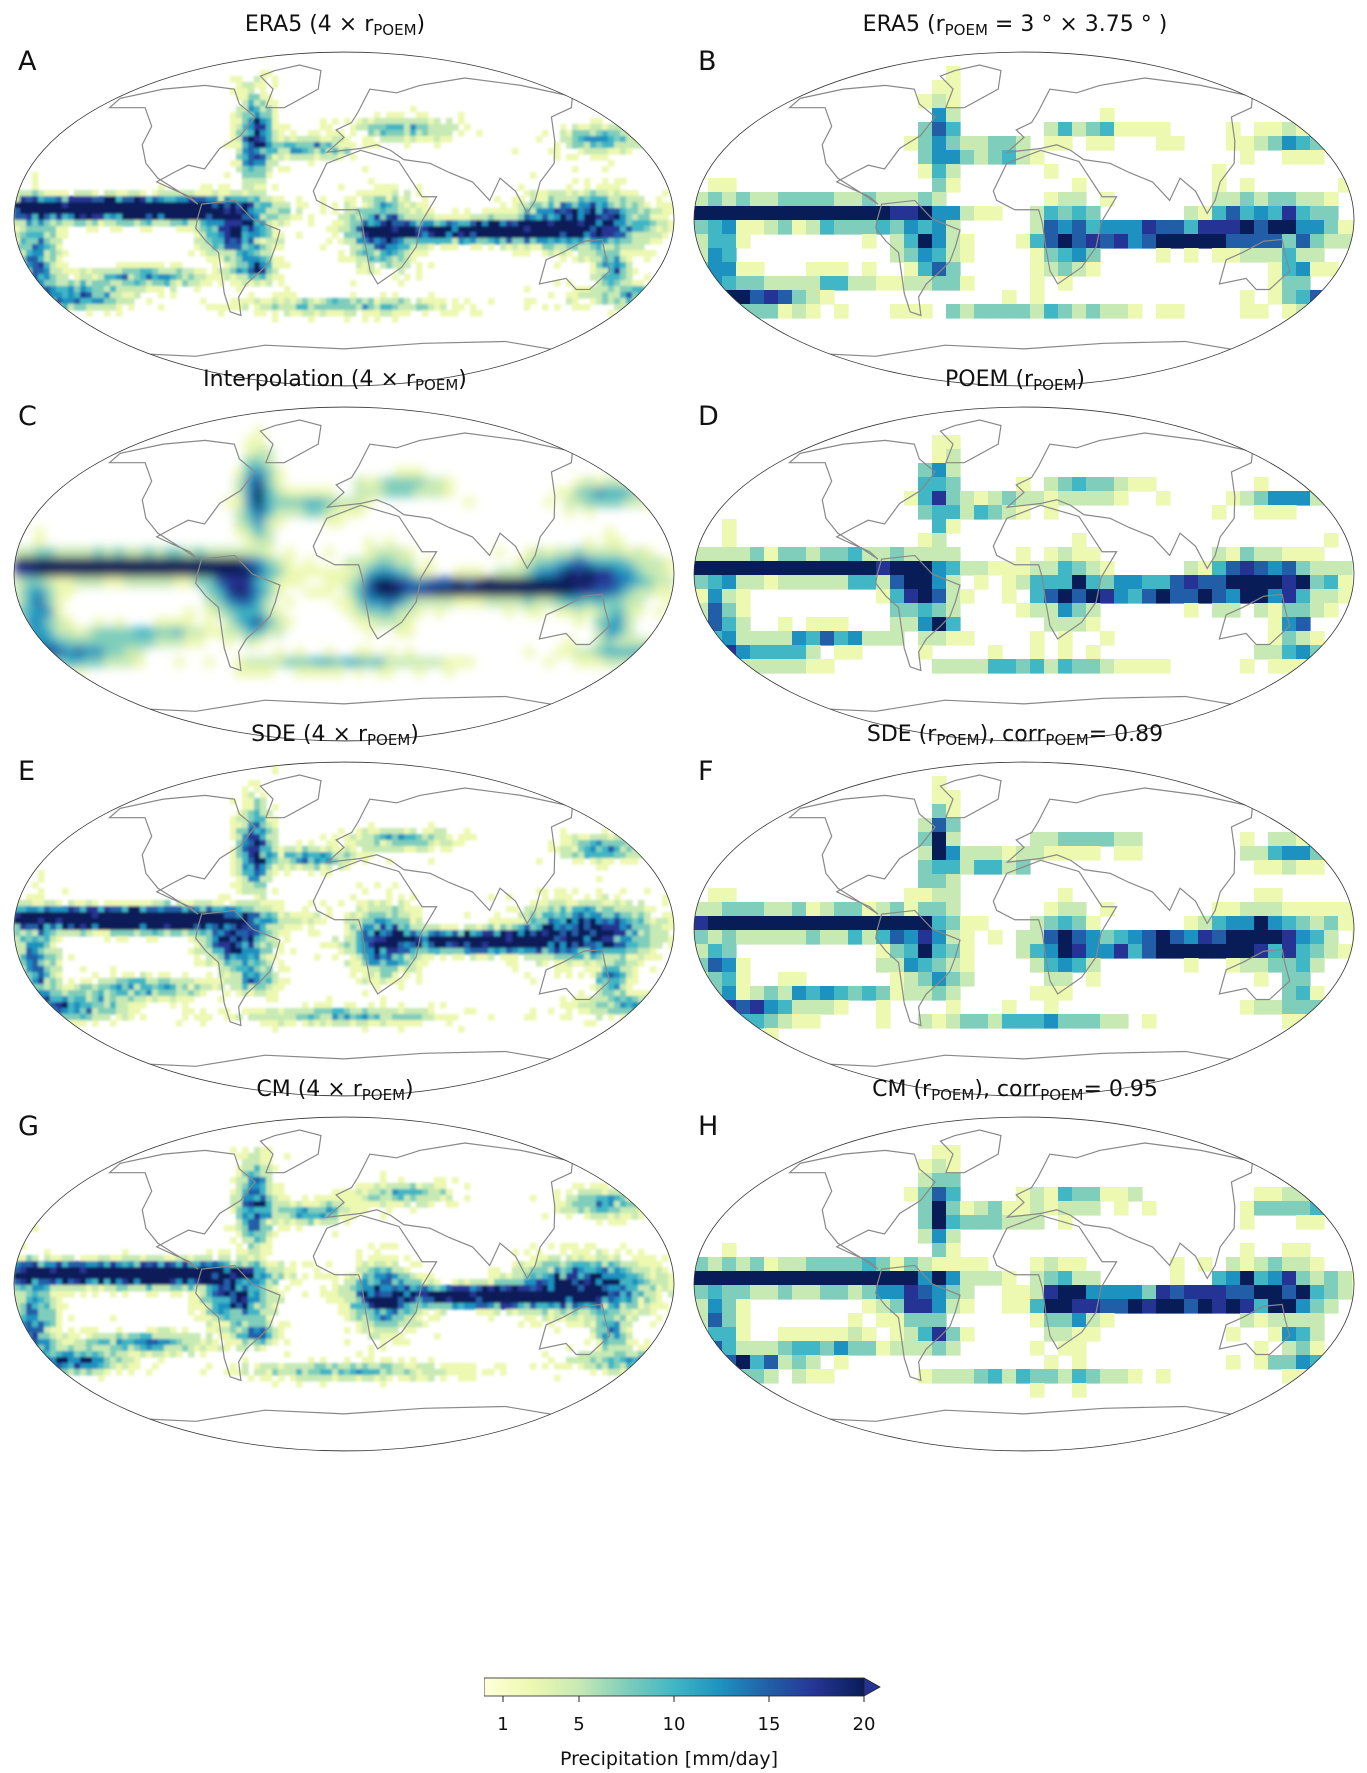 This screenshot has height=1773, width=1367. I want to click on panel-title-part: POEM (r, so click(989, 379).